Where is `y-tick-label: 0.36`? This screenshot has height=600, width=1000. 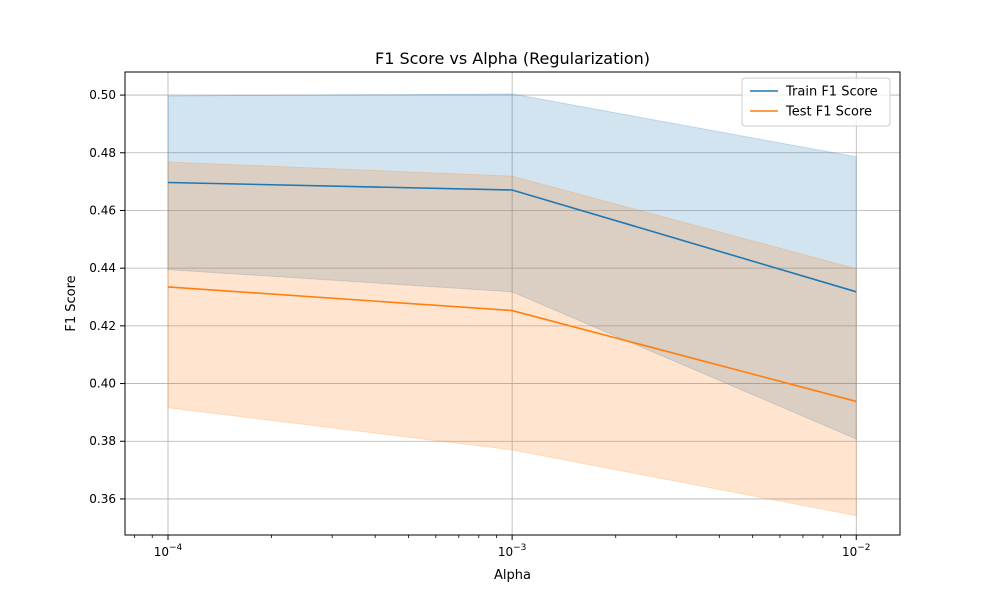
y-tick-label: 0.36 is located at coordinates (102, 499).